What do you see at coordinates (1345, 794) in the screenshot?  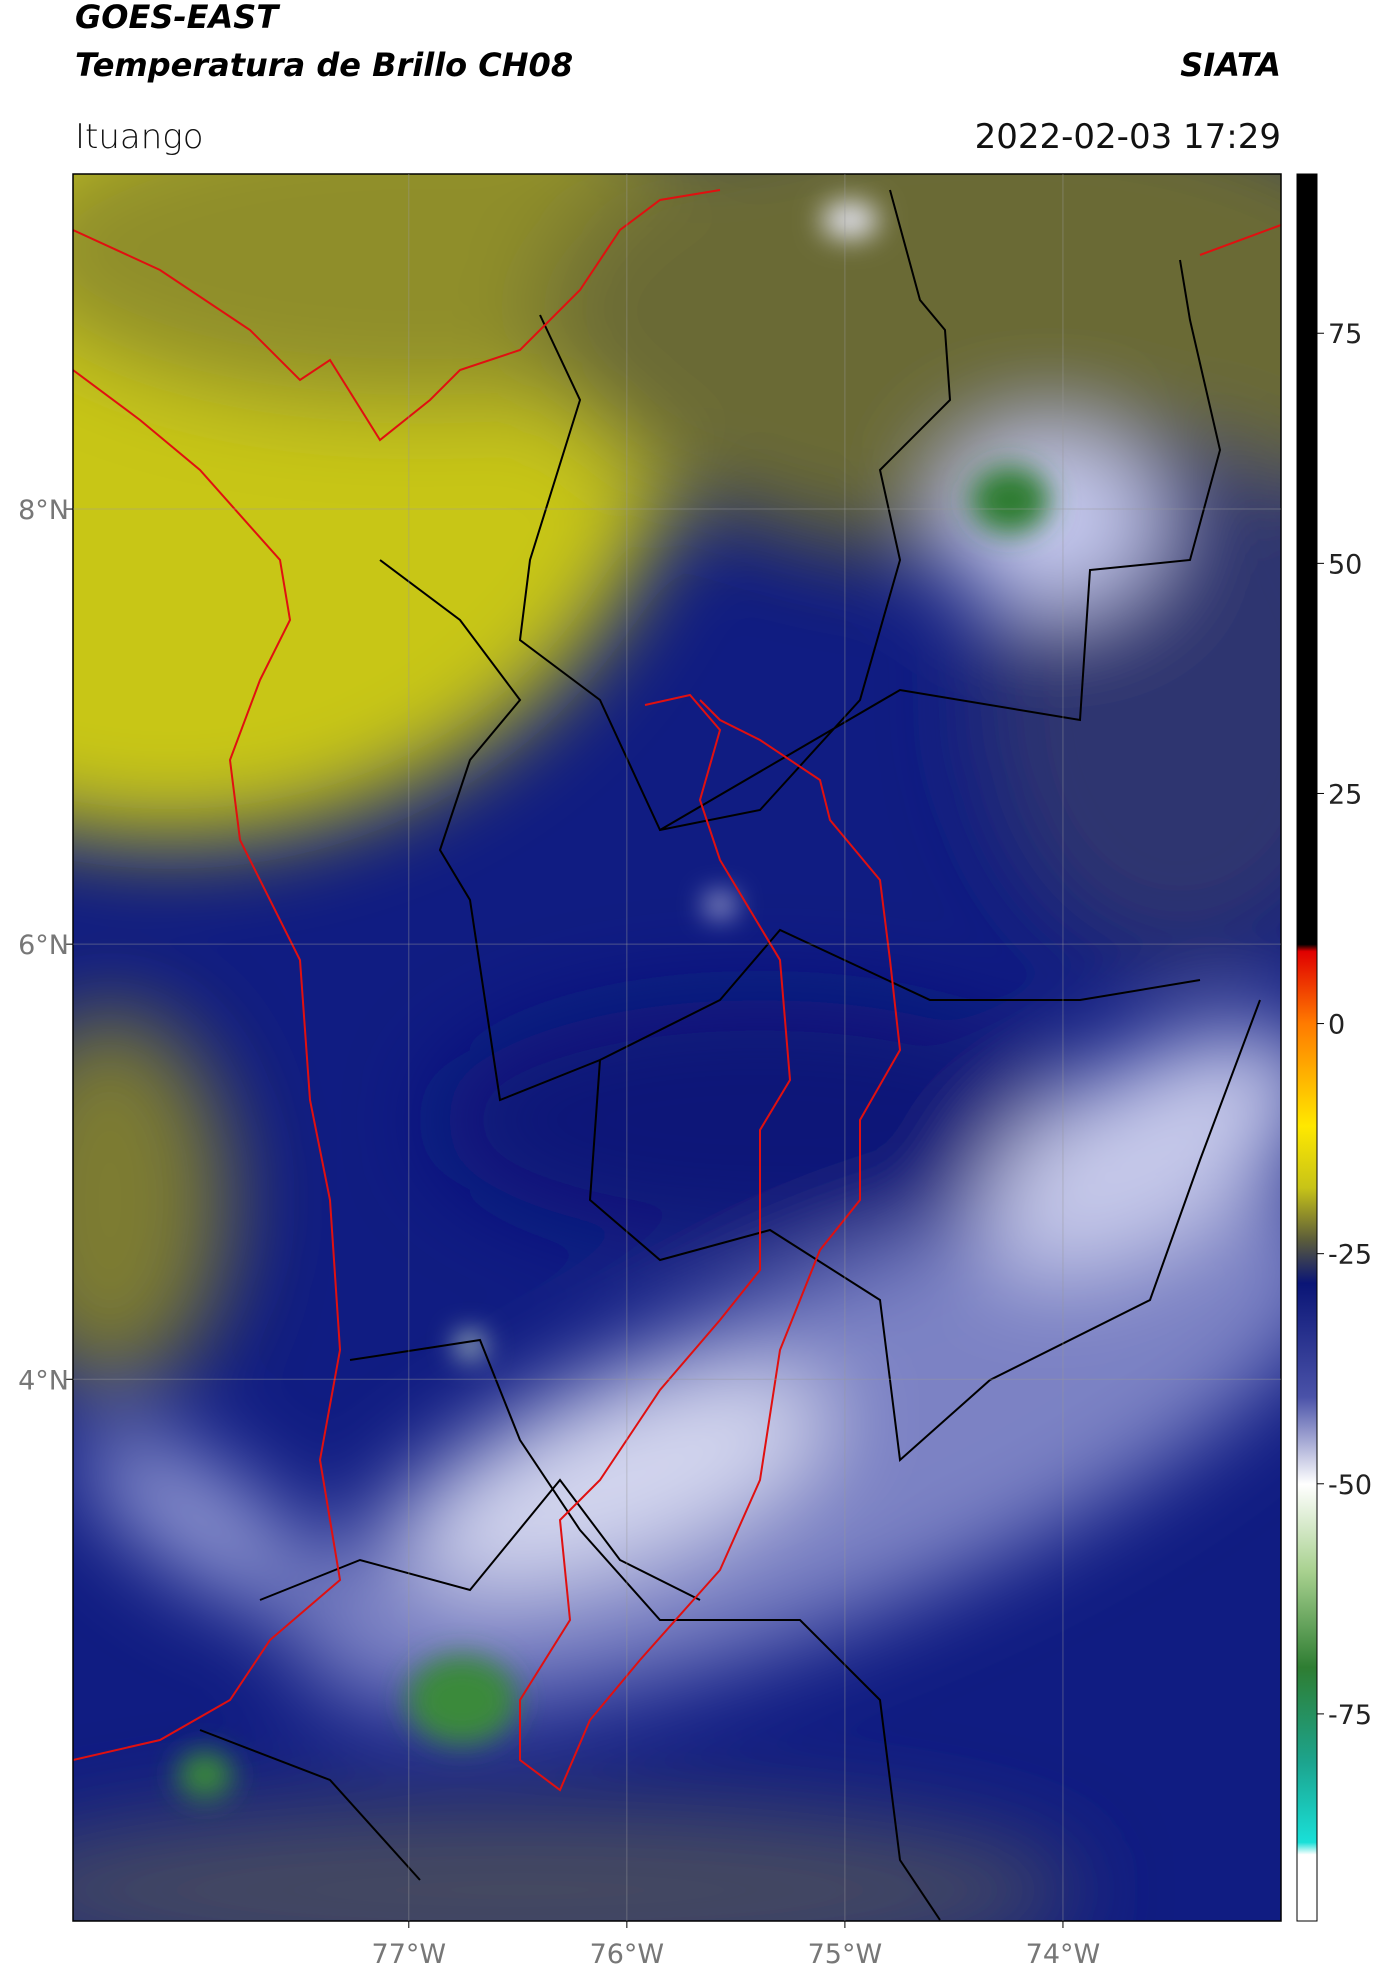 I see `colorbar-tick-label: 25` at bounding box center [1345, 794].